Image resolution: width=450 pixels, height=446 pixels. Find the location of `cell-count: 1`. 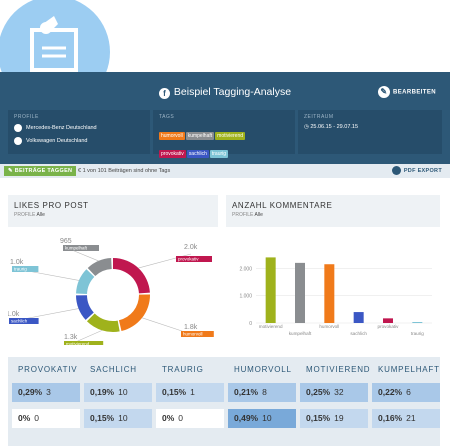

cell-count: 1 is located at coordinates (192, 392).